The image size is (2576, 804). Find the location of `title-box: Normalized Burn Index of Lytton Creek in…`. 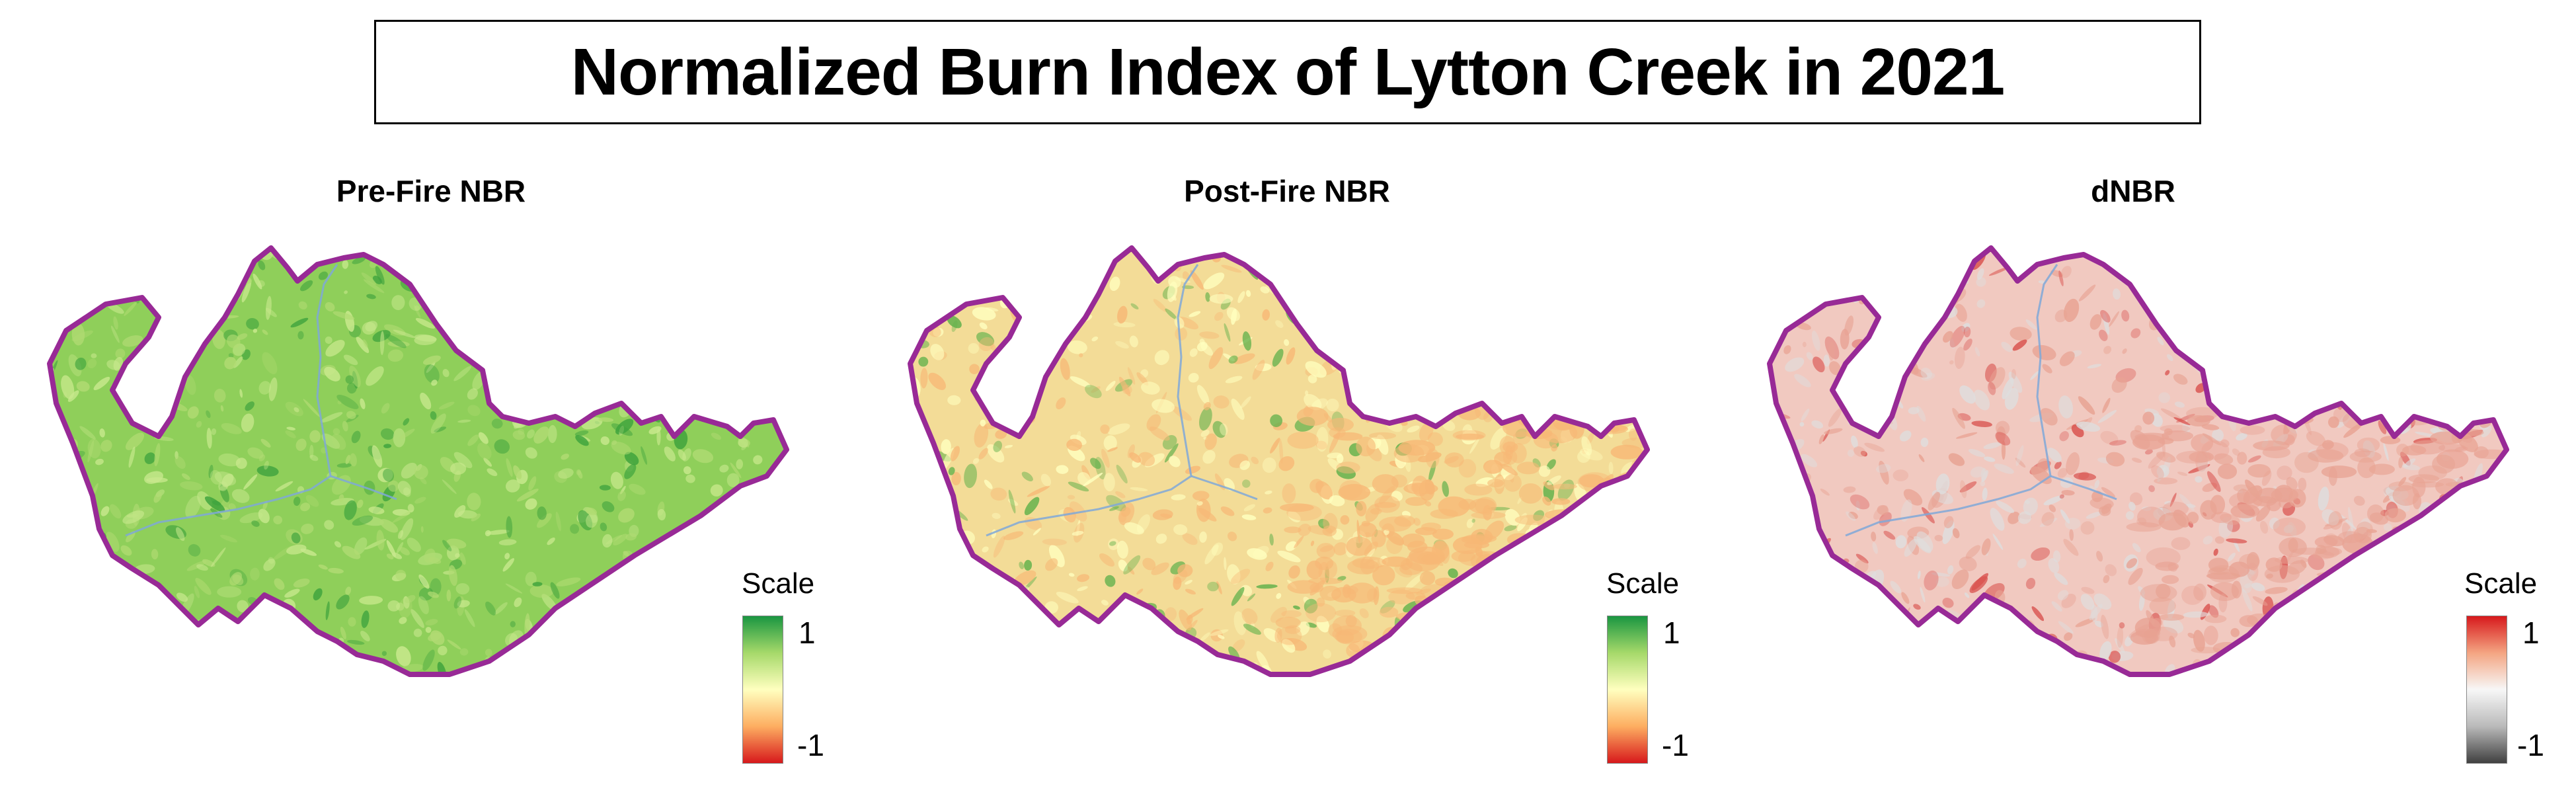

title-box: Normalized Burn Index of Lytton Creek in… is located at coordinates (1287, 72).